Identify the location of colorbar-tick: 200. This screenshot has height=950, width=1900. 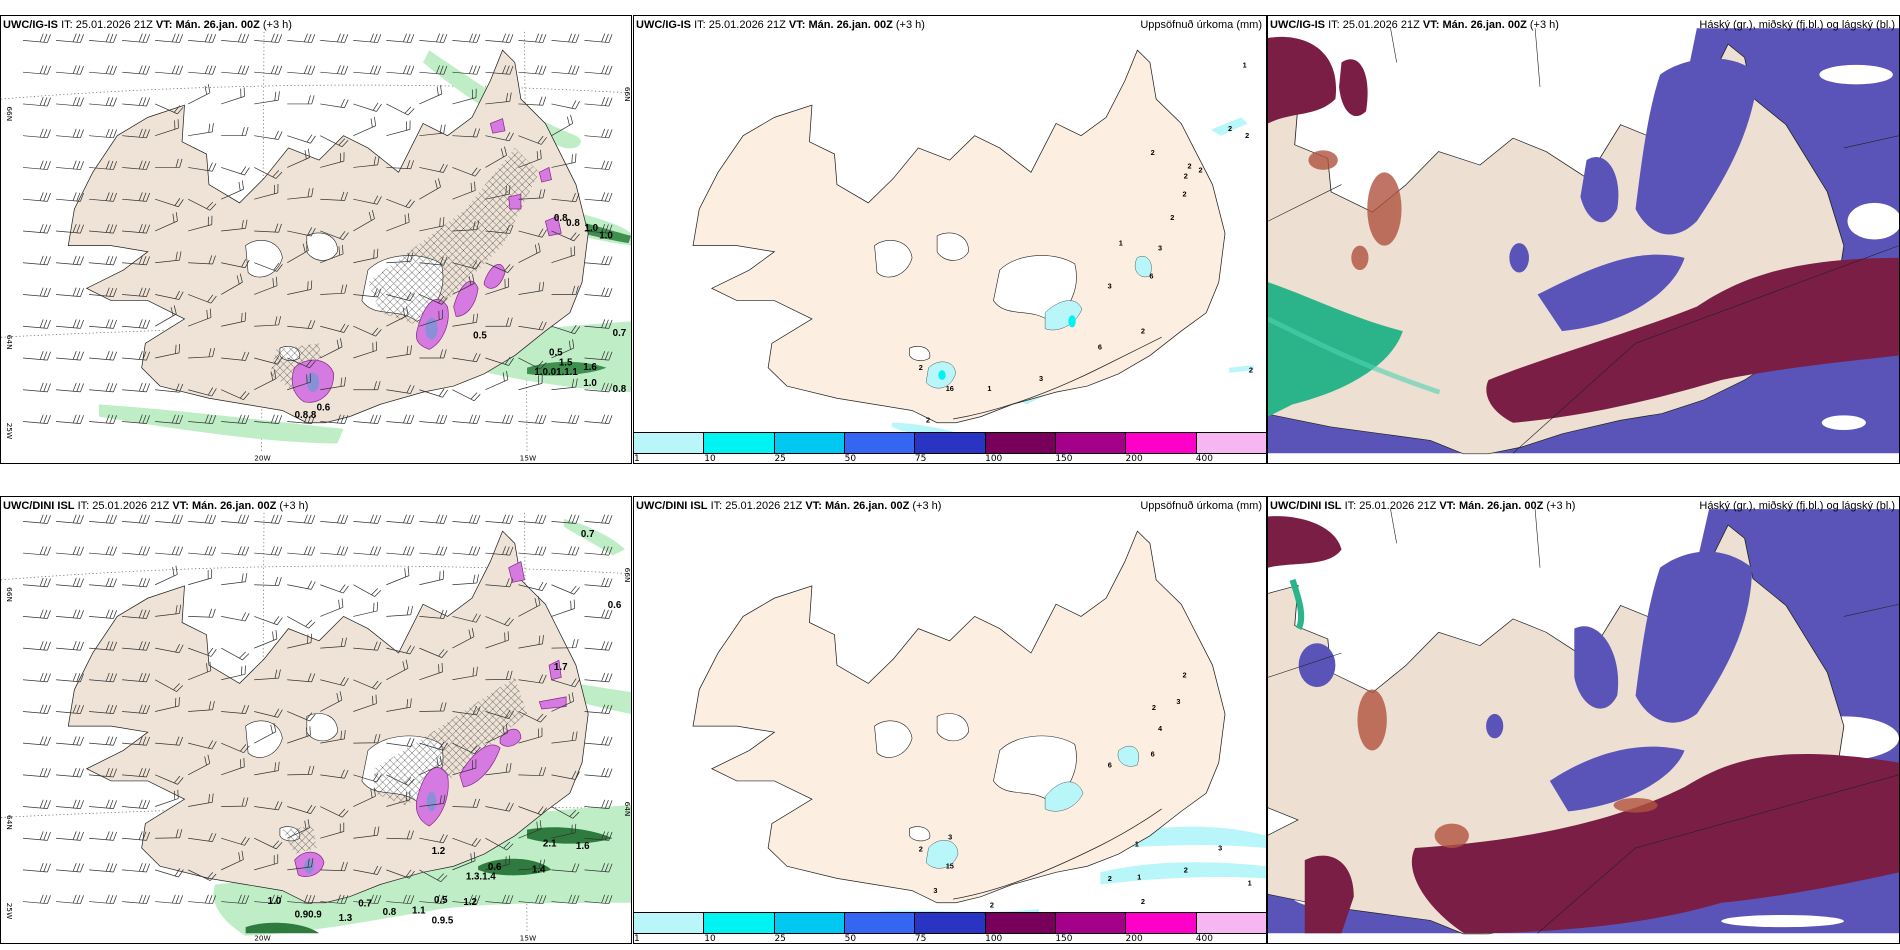
(1134, 939).